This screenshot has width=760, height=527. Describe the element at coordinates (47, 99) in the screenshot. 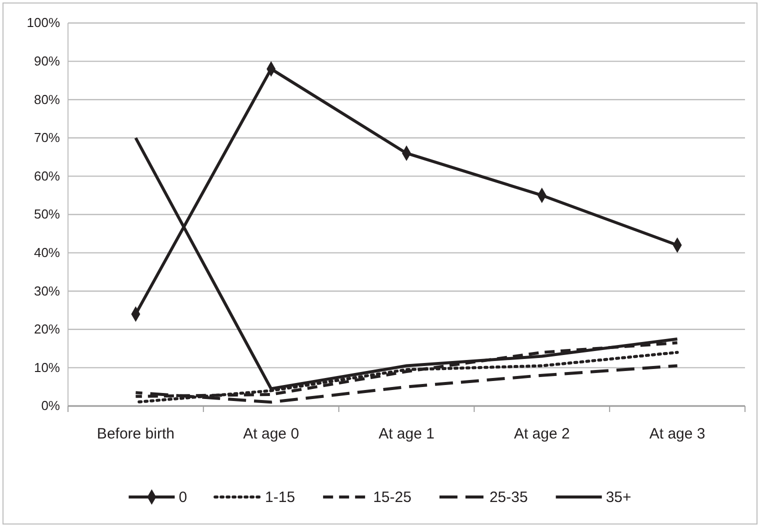

I see `y-tick-label: 80%` at that location.